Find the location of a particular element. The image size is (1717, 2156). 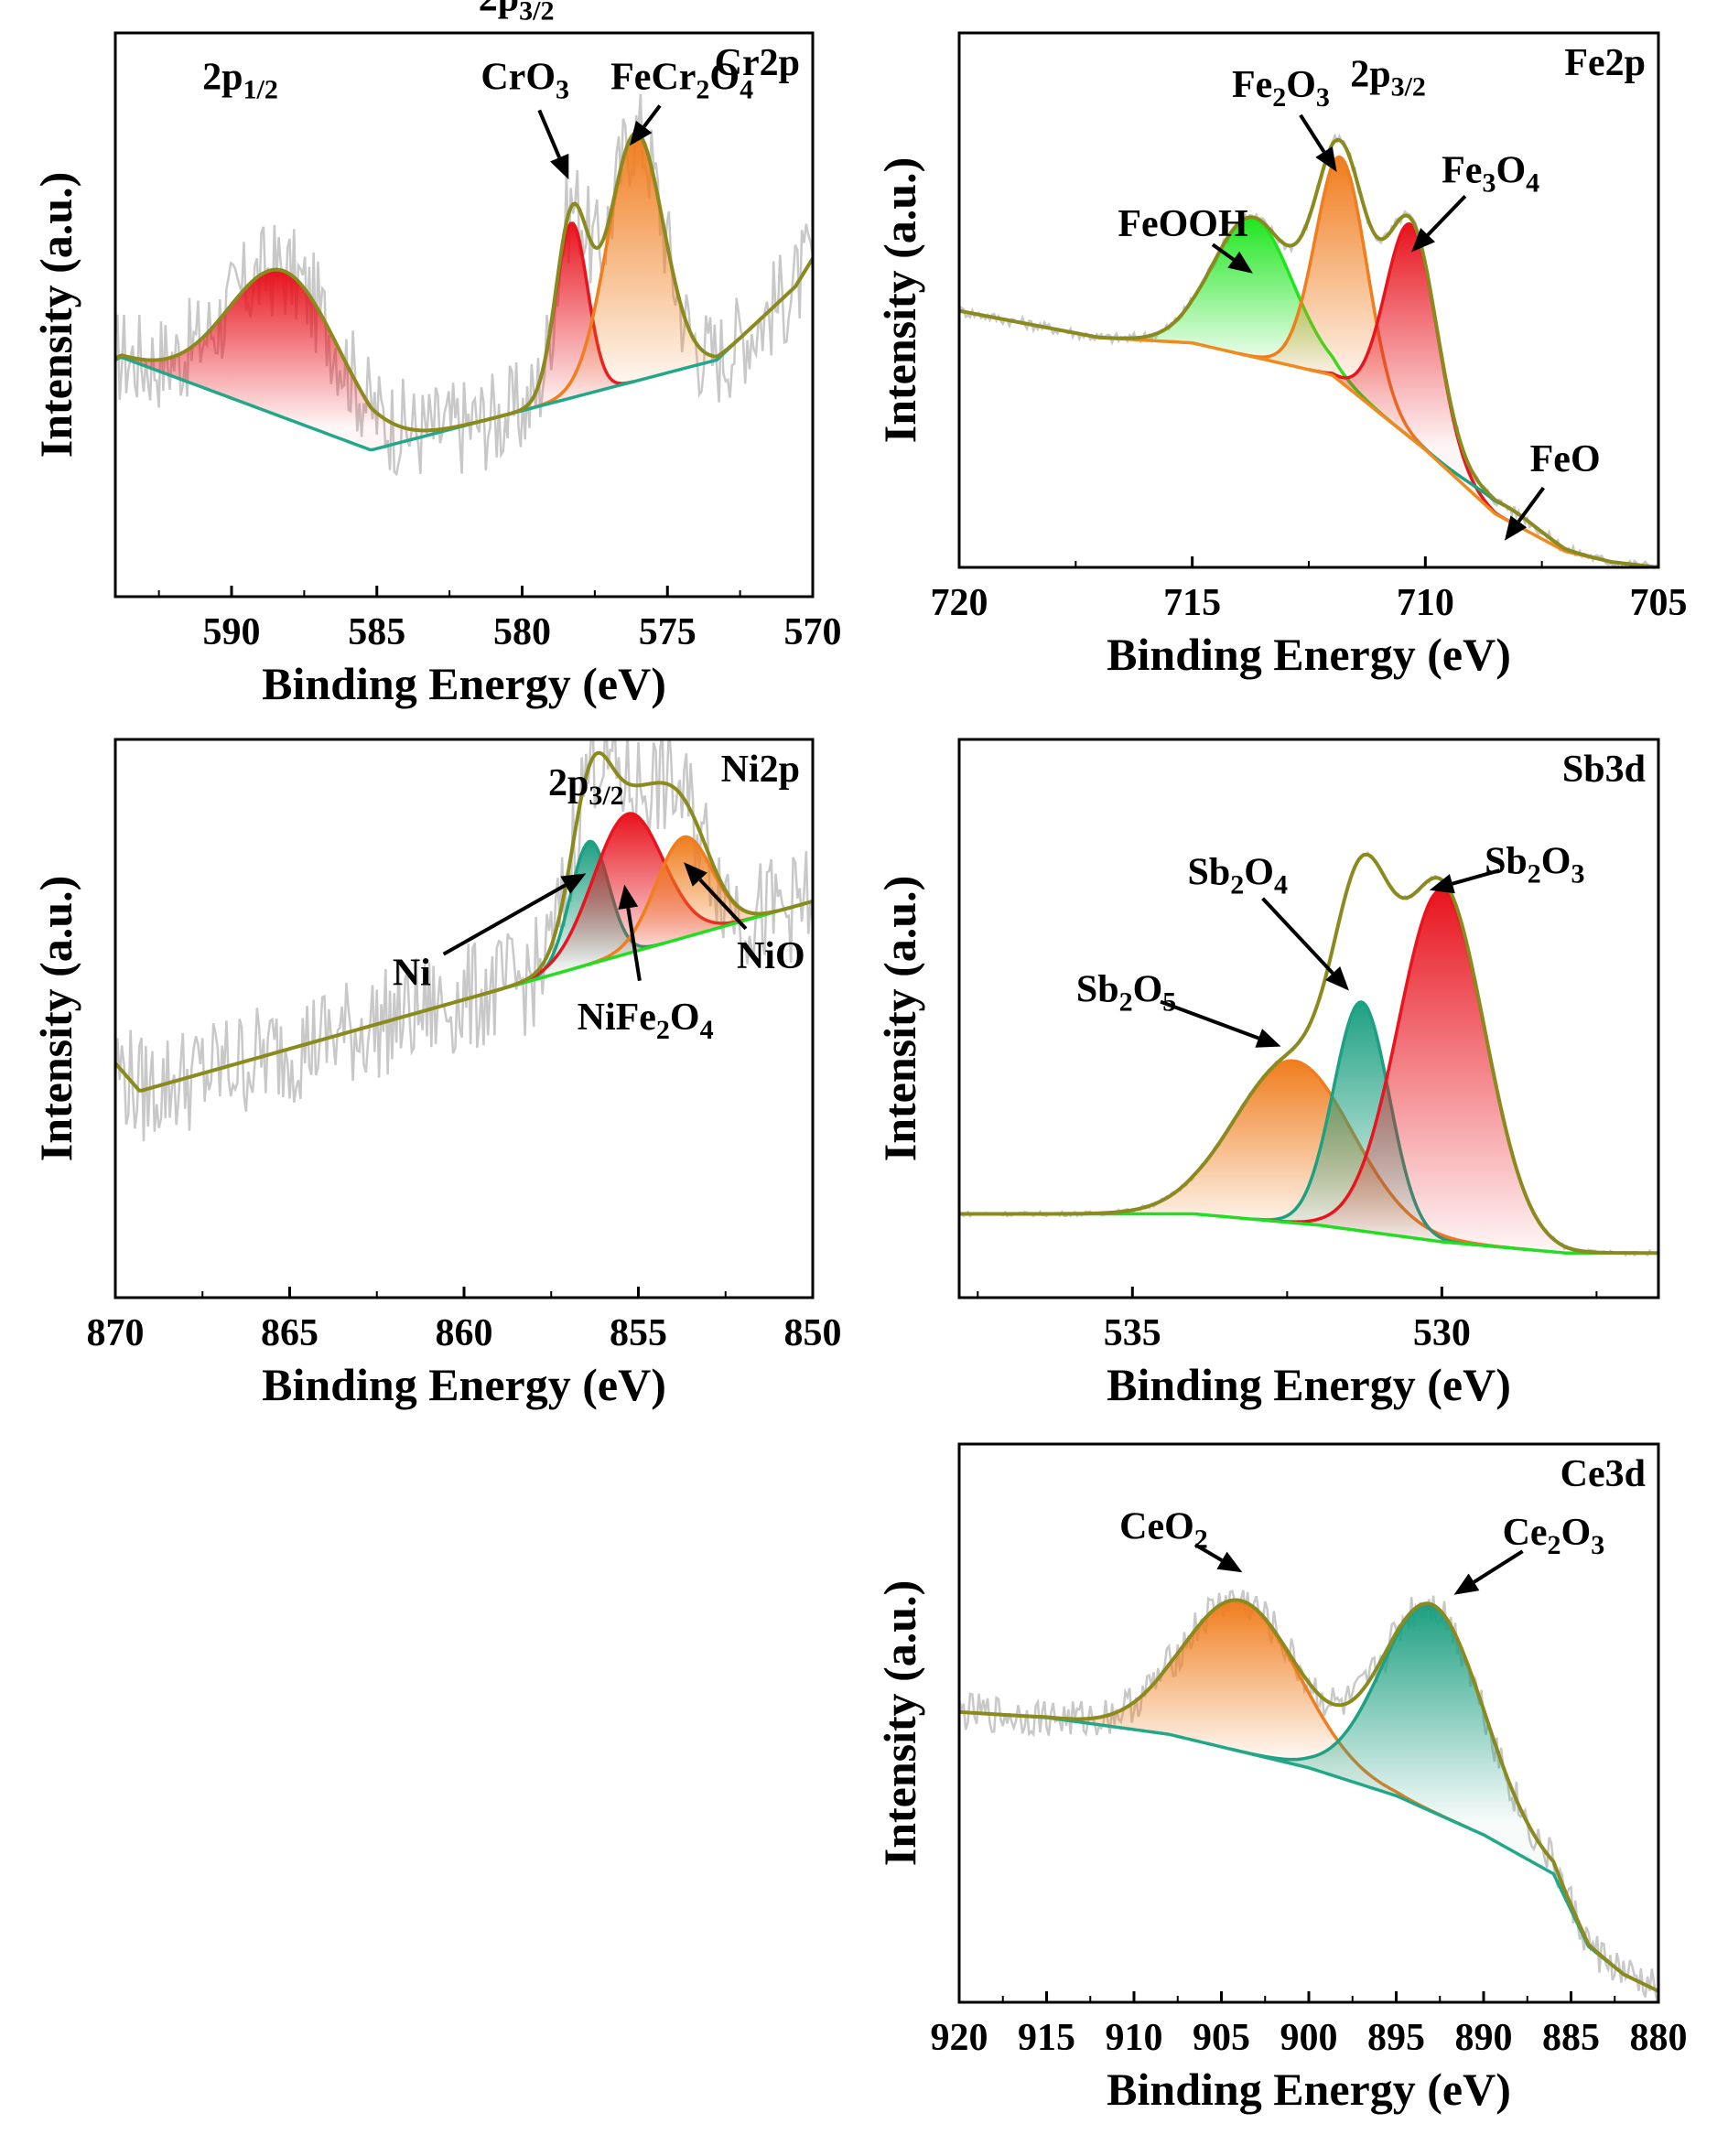

sb3d-ylabel: Intensity (a.u.) is located at coordinates (900, 1019).